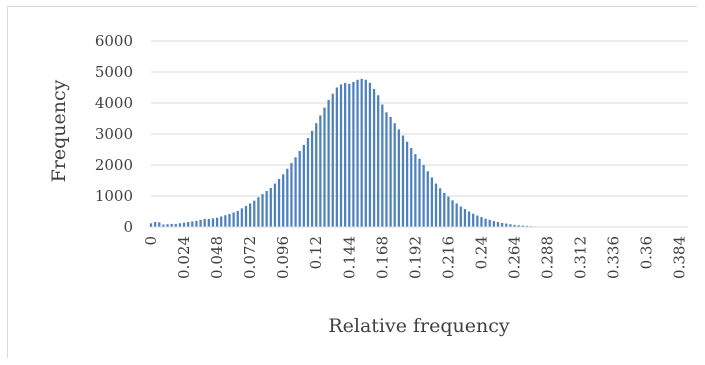 This screenshot has width=705, height=365. I want to click on x-tick-label: 0.264, so click(515, 257).